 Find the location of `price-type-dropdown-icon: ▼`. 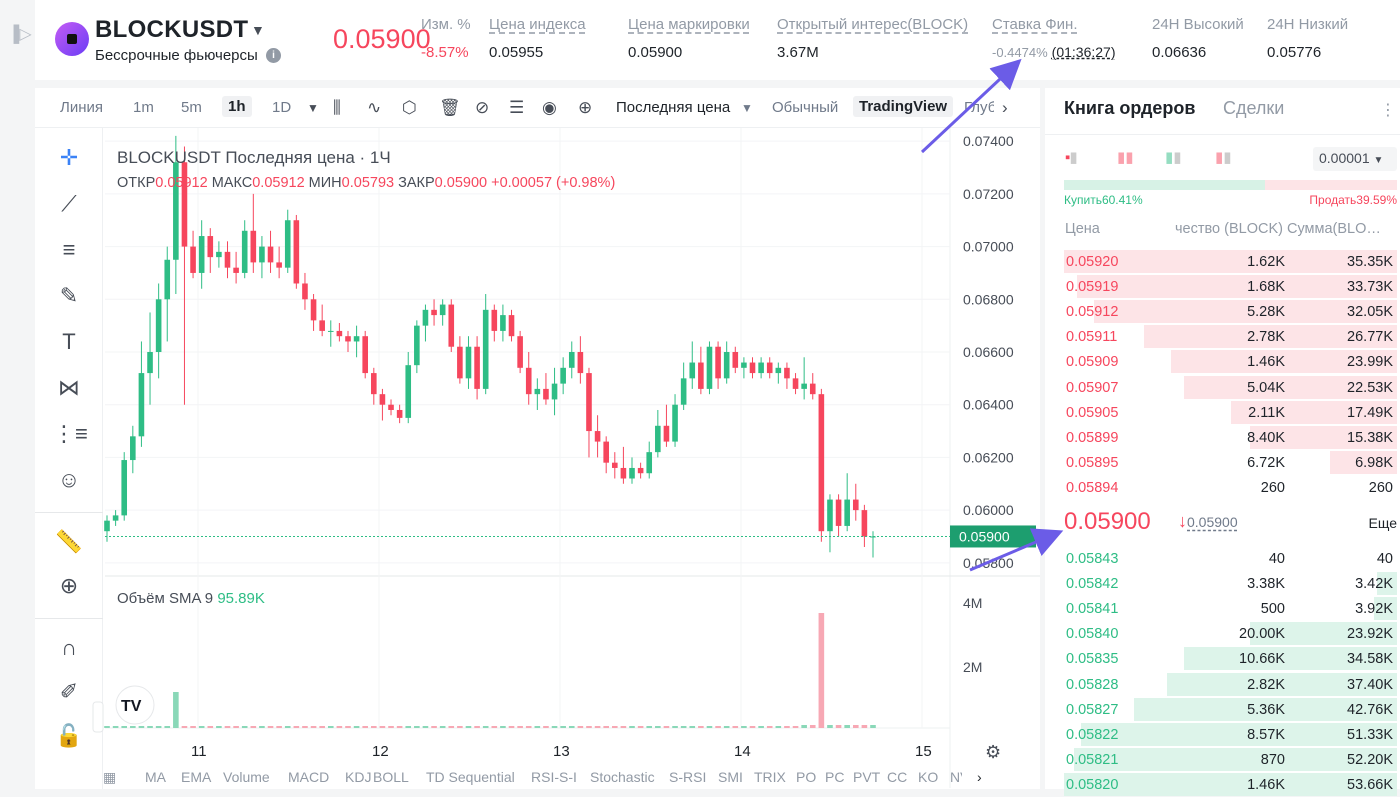

price-type-dropdown-icon: ▼ is located at coordinates (747, 108).